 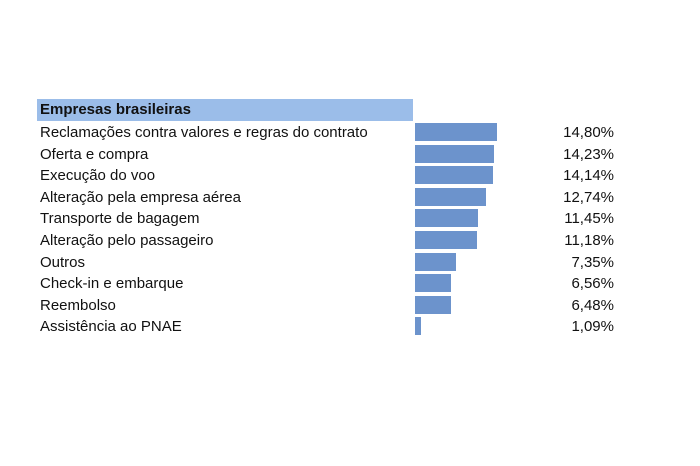 I want to click on chart-row: Oferta e compra 14,23%, so click(x=350, y=155).